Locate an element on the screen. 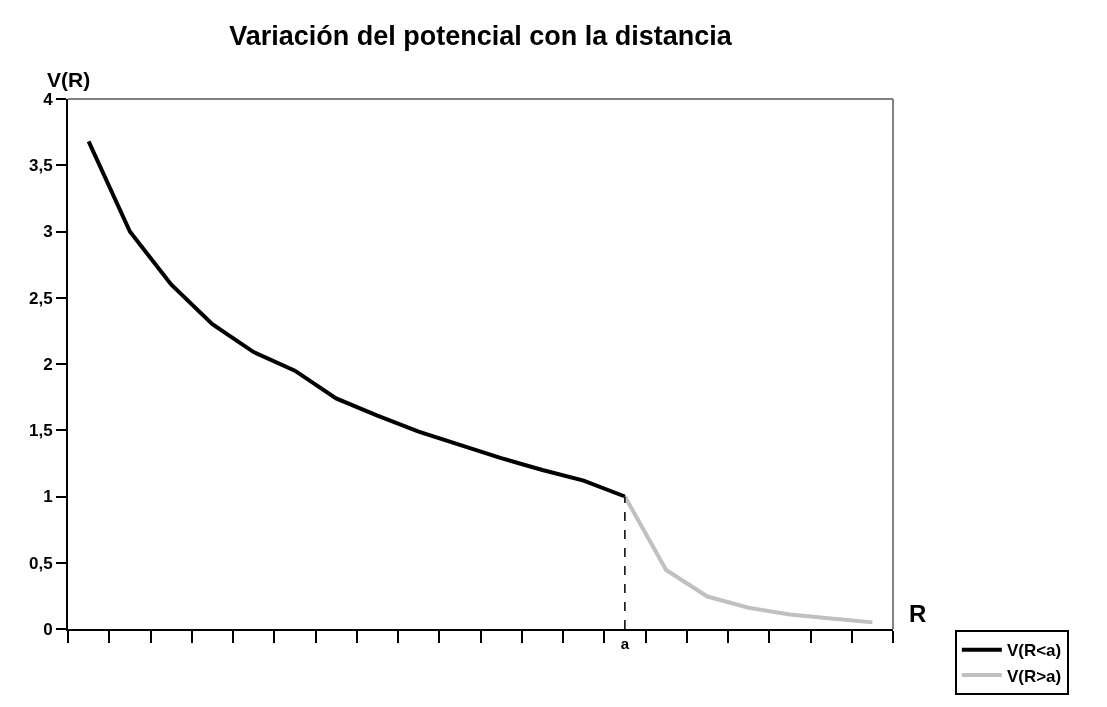  y-tick-label: 1 is located at coordinates (48, 497).